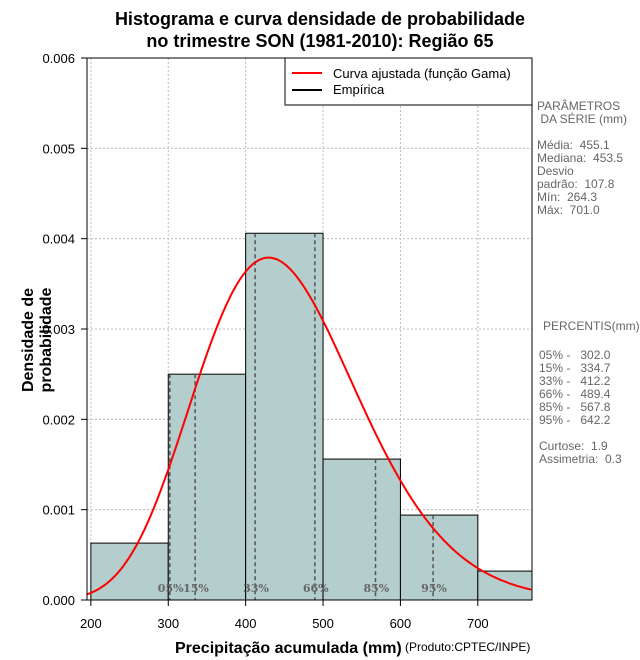 This screenshot has height=660, width=640. What do you see at coordinates (576, 184) in the screenshot?
I see `stat-desvio: padrão: 107.8` at bounding box center [576, 184].